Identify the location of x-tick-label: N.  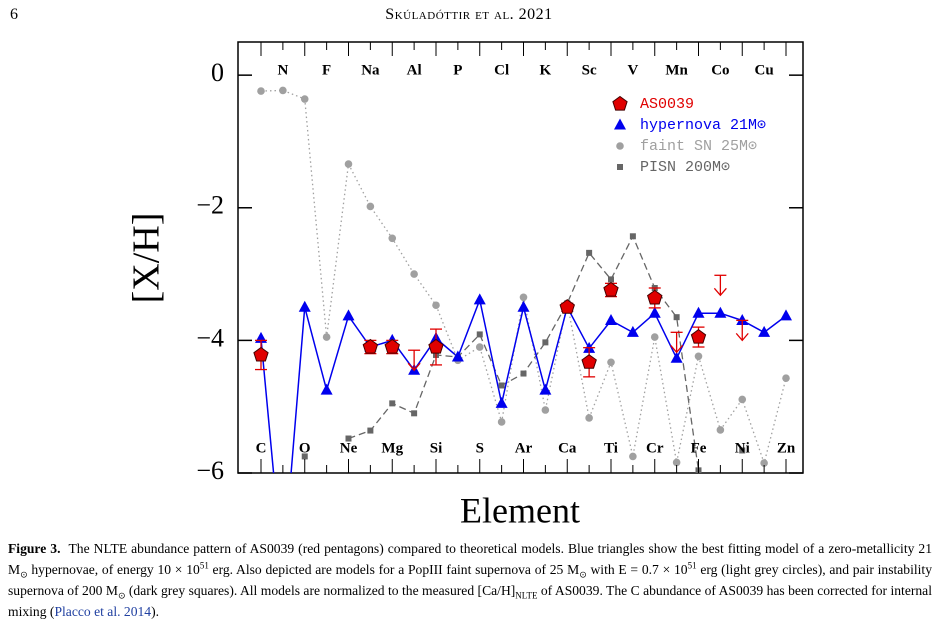
(282, 70).